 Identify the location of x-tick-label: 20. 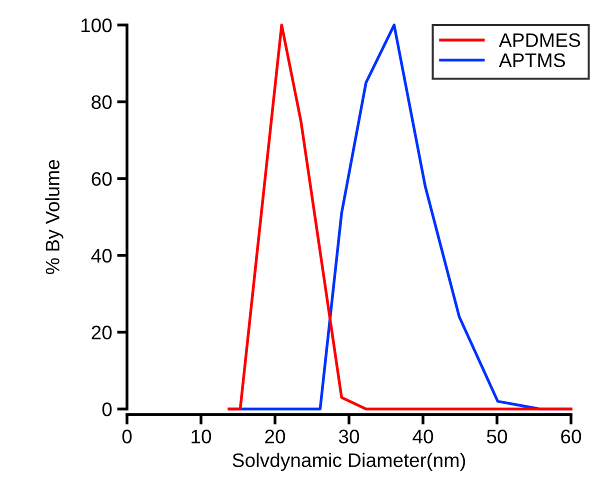
(275, 437).